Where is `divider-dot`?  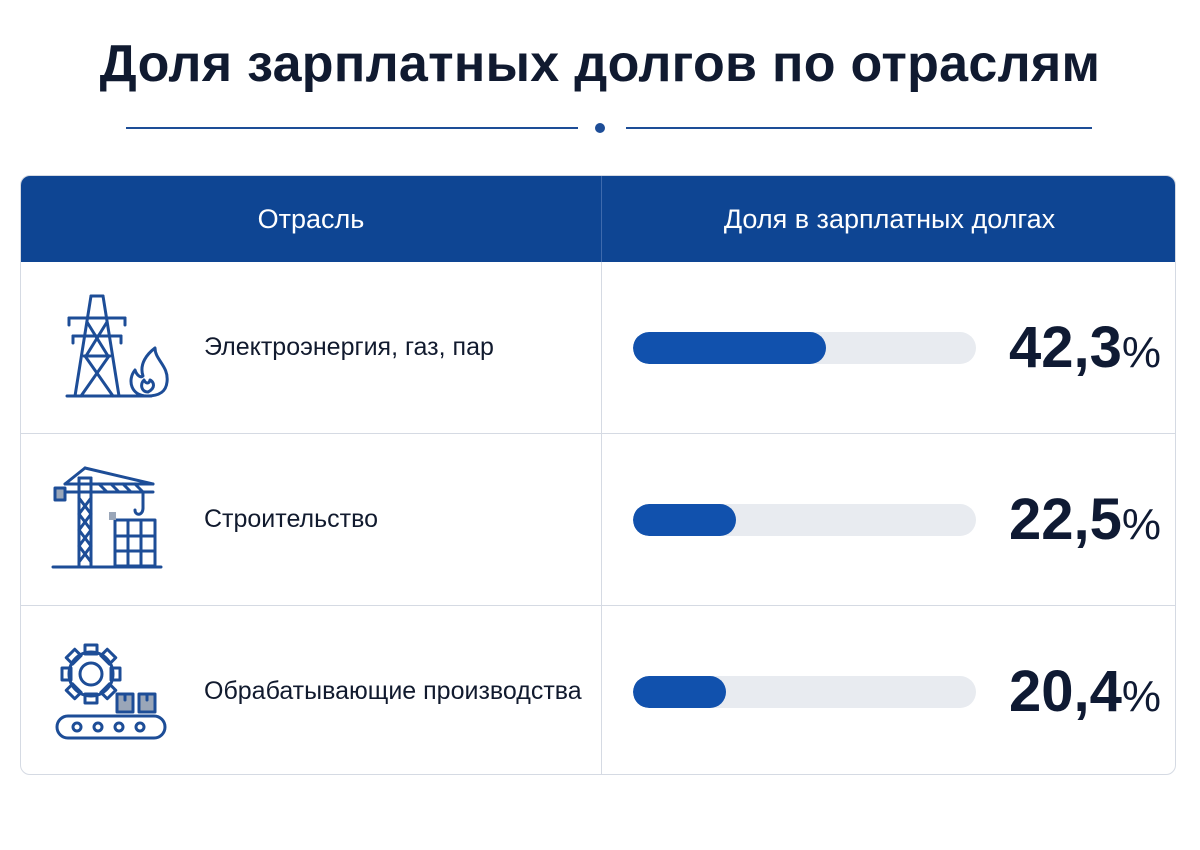 divider-dot is located at coordinates (600, 128).